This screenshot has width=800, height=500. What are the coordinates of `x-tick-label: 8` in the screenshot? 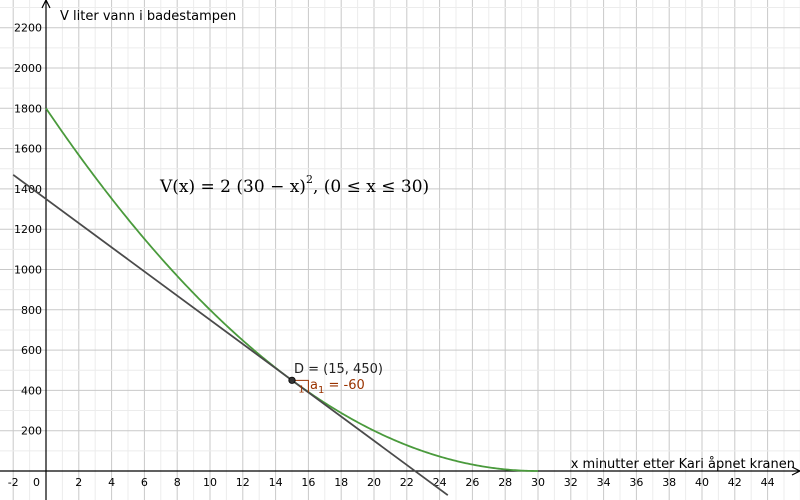 It's located at (177, 482).